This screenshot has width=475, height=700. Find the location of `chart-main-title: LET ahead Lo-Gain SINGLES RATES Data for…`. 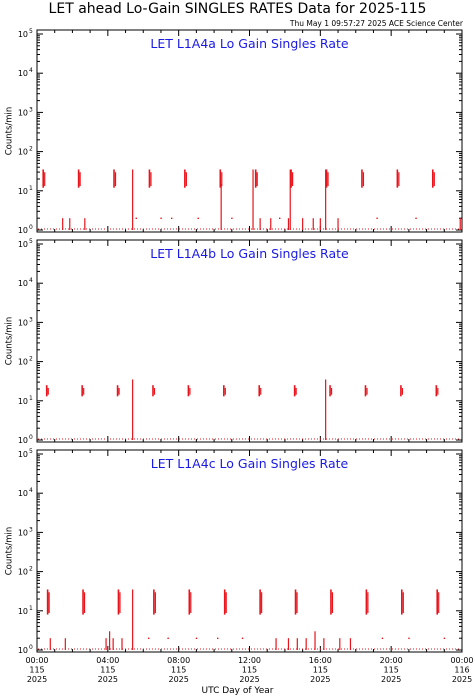

chart-main-title: LET ahead Lo-Gain SINGLES RATES Data for… is located at coordinates (237, 9).